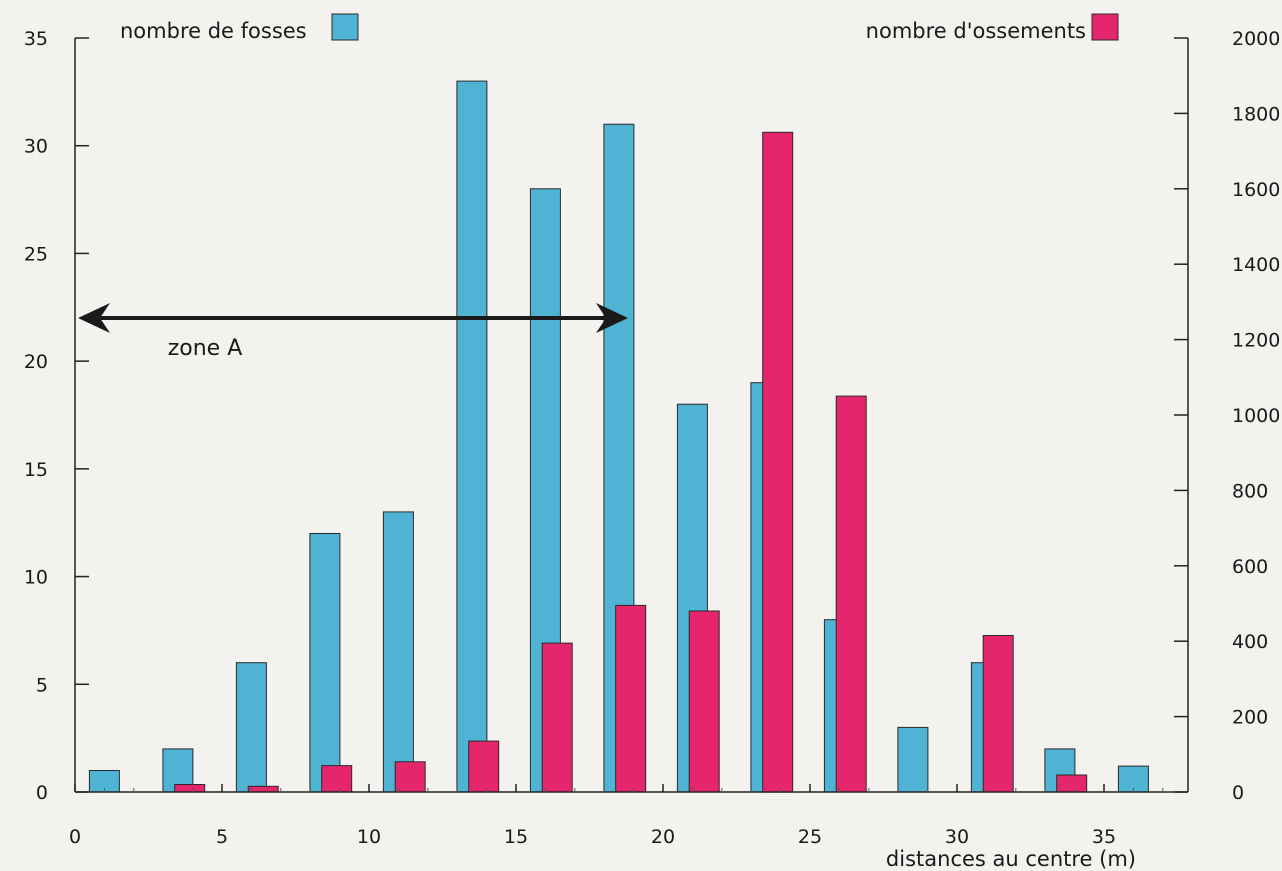 Image resolution: width=1282 pixels, height=871 pixels. I want to click on x-tick-label-7: 35, so click(1104, 837).